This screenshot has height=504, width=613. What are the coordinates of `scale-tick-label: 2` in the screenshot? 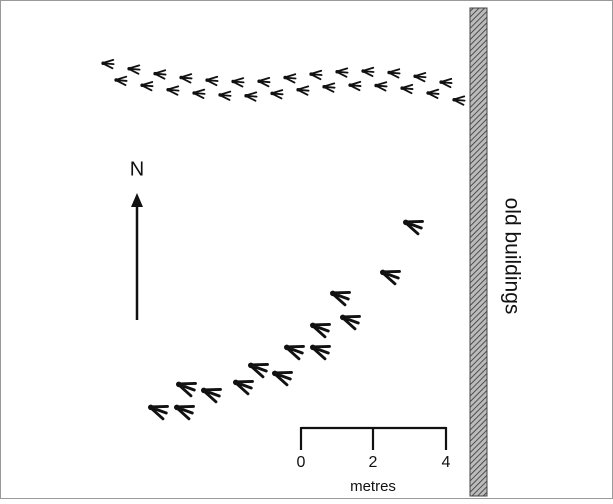 It's located at (373, 462).